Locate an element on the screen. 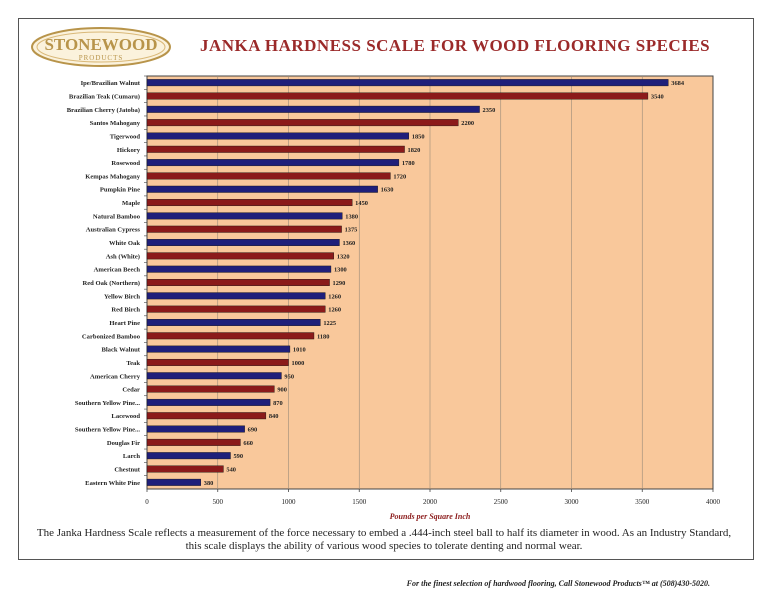 Image resolution: width=768 pixels, height=596 pixels. x-tick-label: 1000 is located at coordinates (289, 502).